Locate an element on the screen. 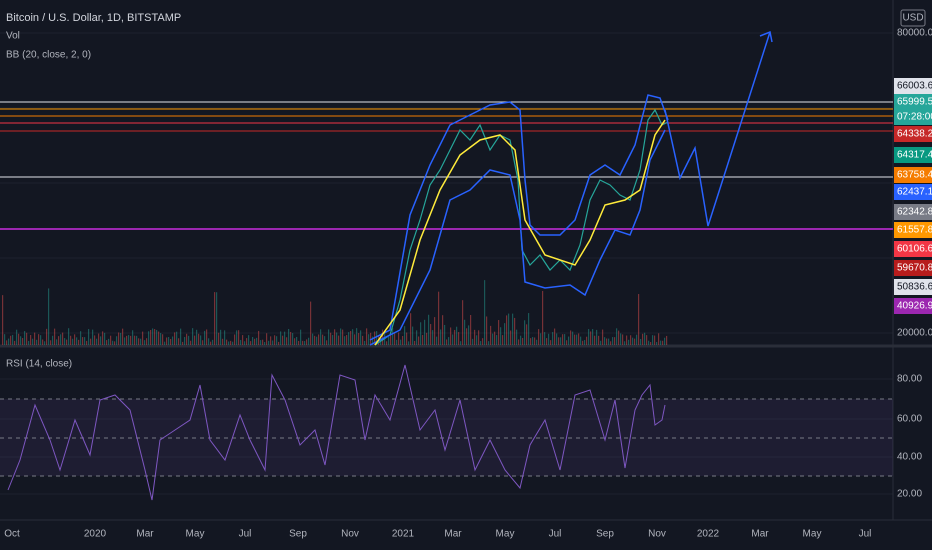  price-label: 64338.28 is located at coordinates (914, 134).